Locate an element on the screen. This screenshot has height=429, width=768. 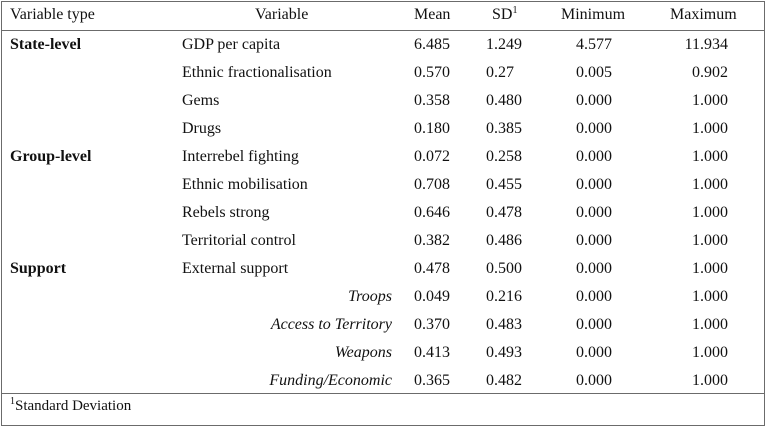
row-sd: 0.493 is located at coordinates (504, 352).